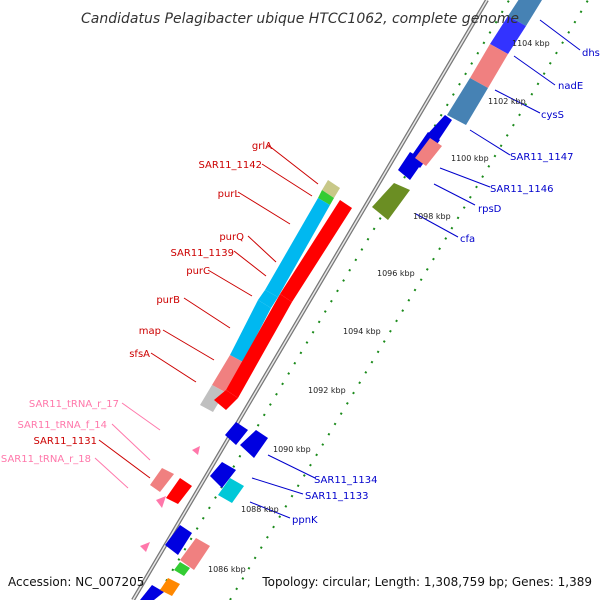  I want to click on gene-block-top, so click(508, 35).